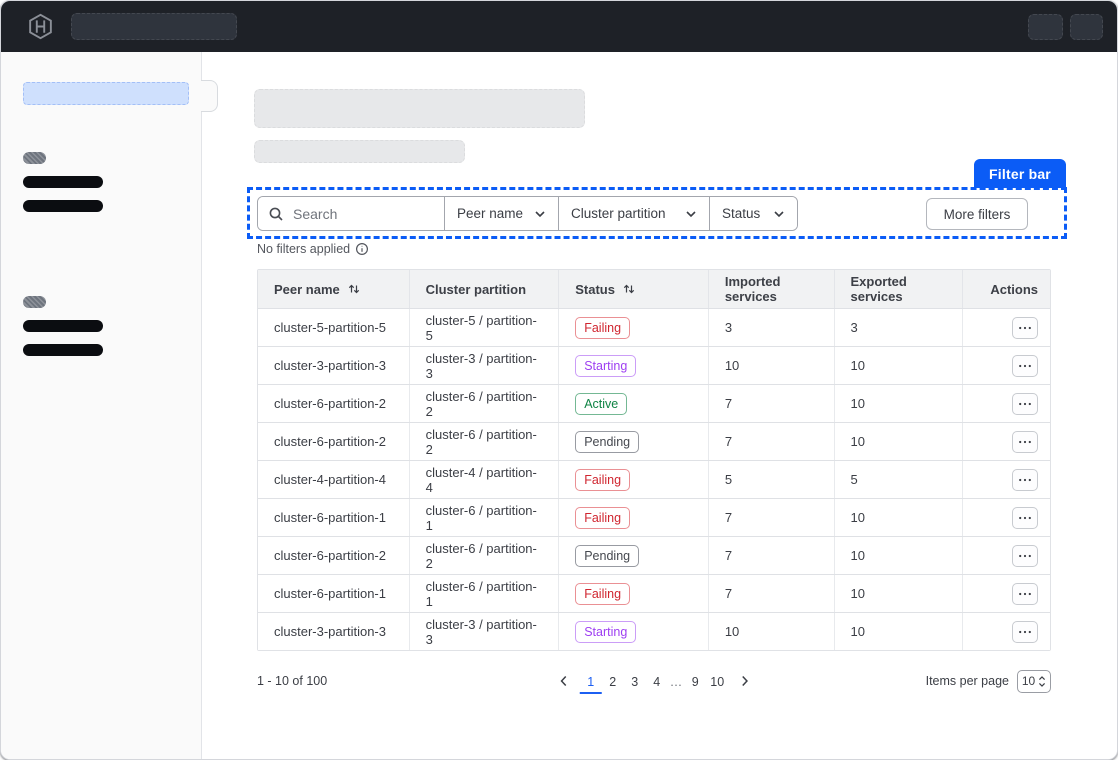  Describe the element at coordinates (629, 289) in the screenshot. I see `sort-icon` at that location.